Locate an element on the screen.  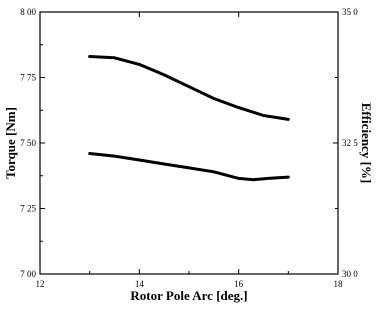
y-right-tick-label: 30 0 is located at coordinates (350, 274).